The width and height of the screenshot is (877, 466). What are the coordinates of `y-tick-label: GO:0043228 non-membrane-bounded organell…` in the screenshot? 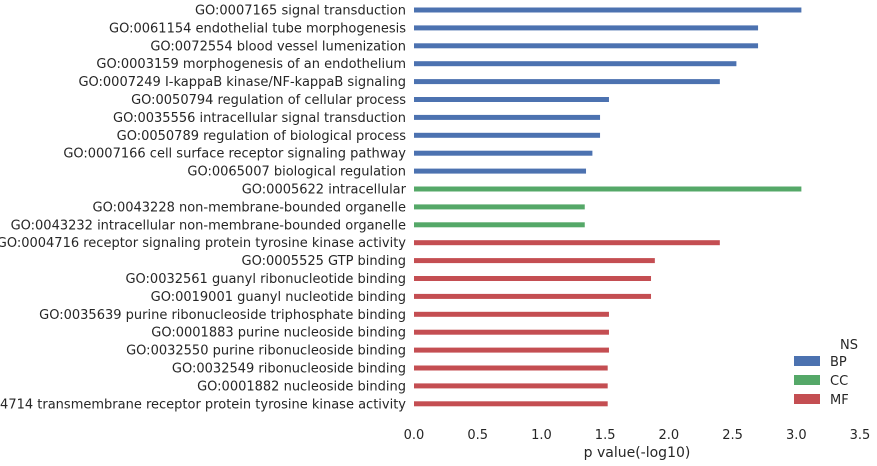 It's located at (250, 207).